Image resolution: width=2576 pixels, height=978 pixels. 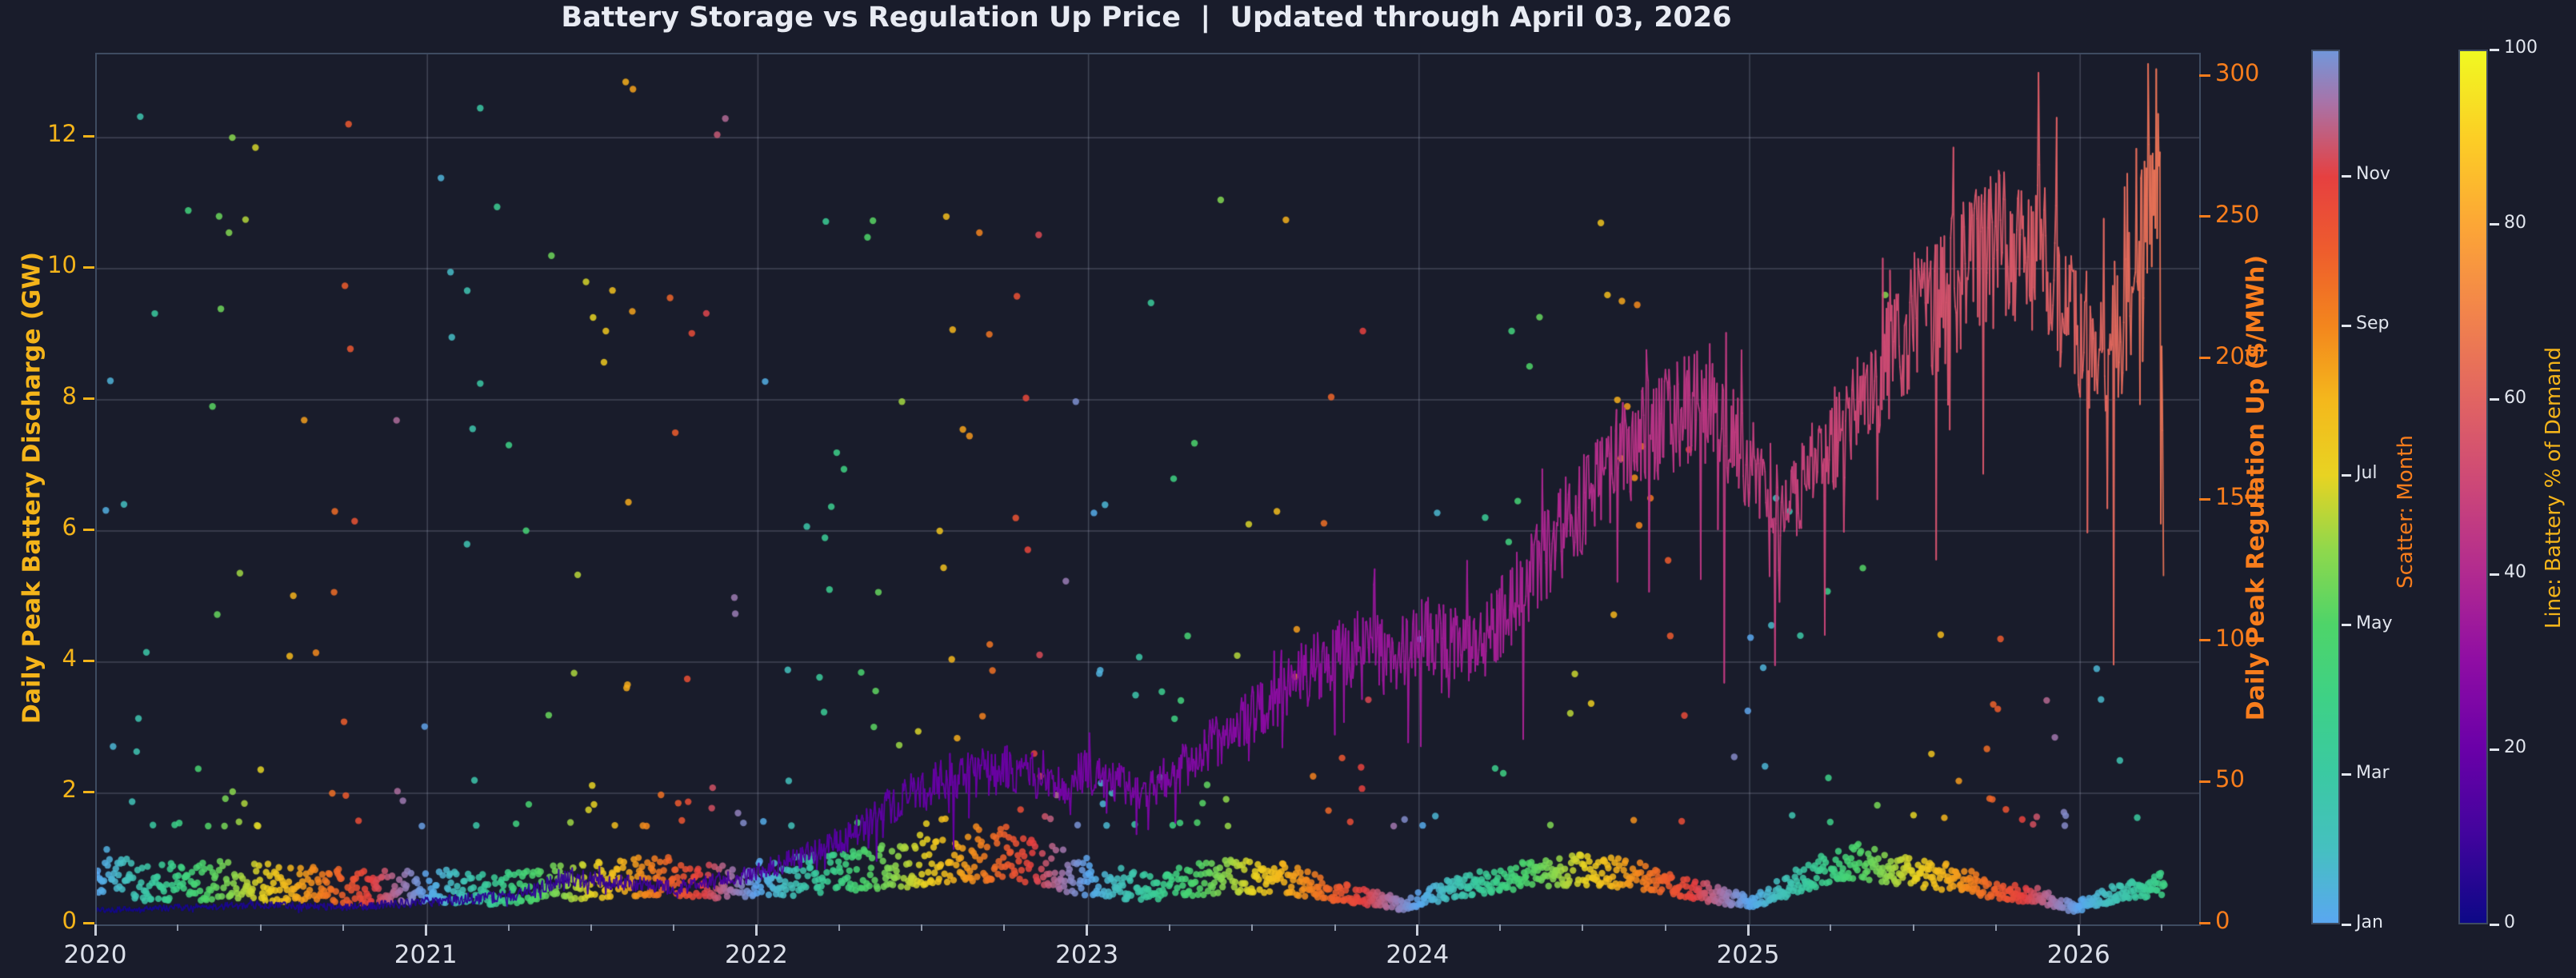 What do you see at coordinates (2509, 922) in the screenshot?
I see `pct-cbar-tick-label: 0` at bounding box center [2509, 922].